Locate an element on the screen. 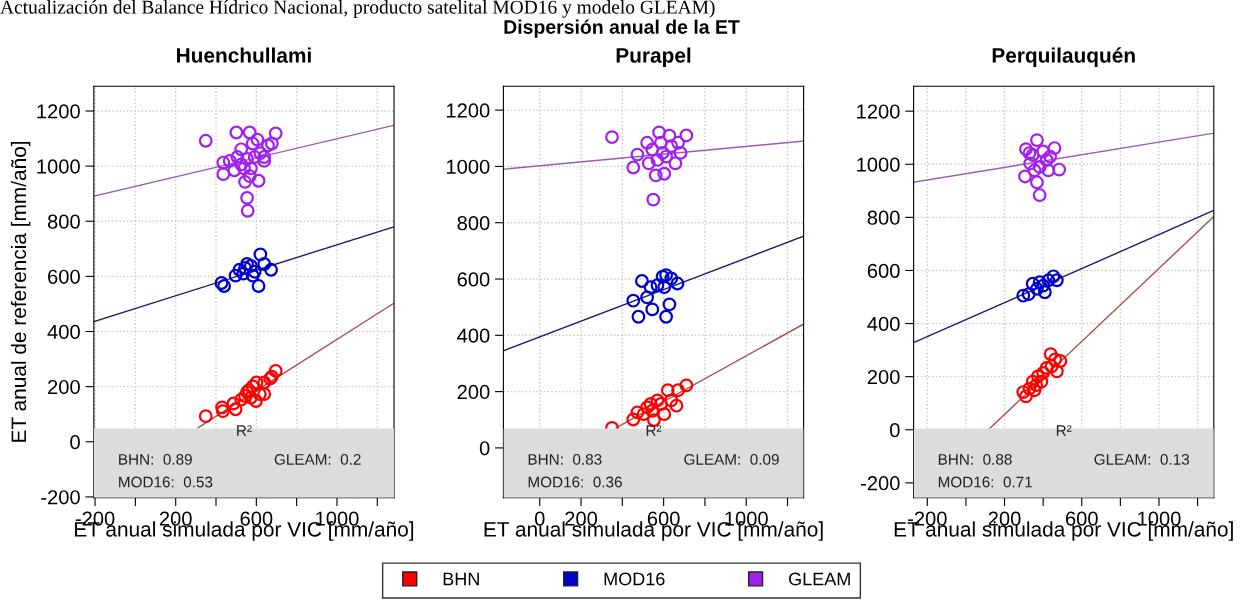 The width and height of the screenshot is (1243, 607). text: Dispersión anual de la ET is located at coordinates (622, 28).